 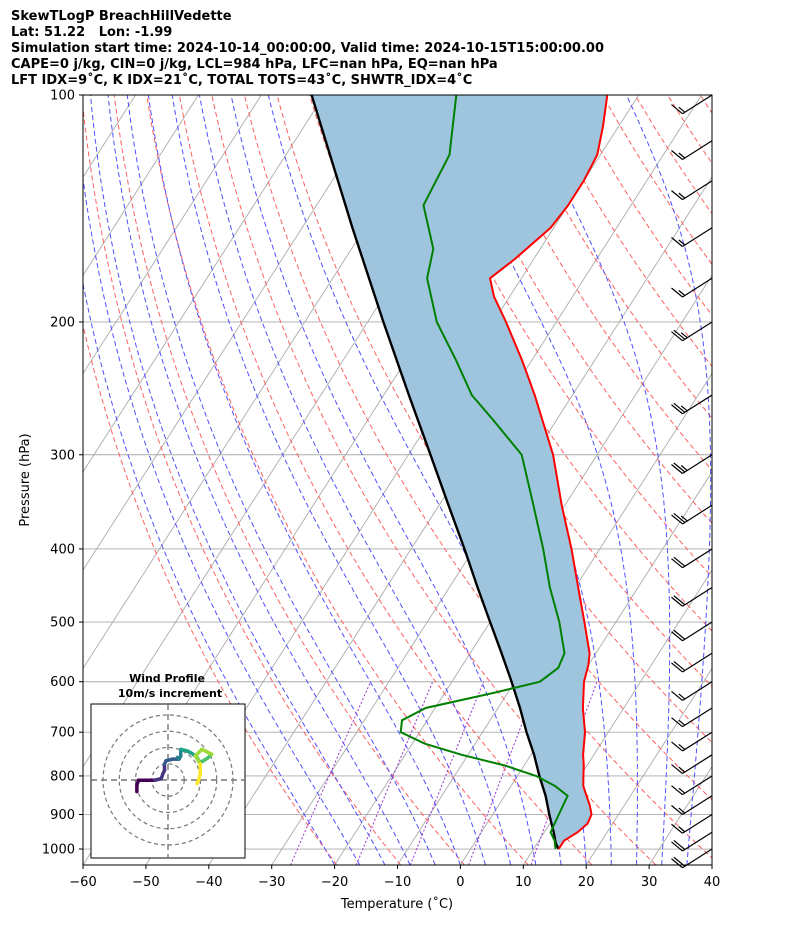 I want to click on location-line: Lat: 51.22 Lon: -1.99, so click(x=92, y=32).